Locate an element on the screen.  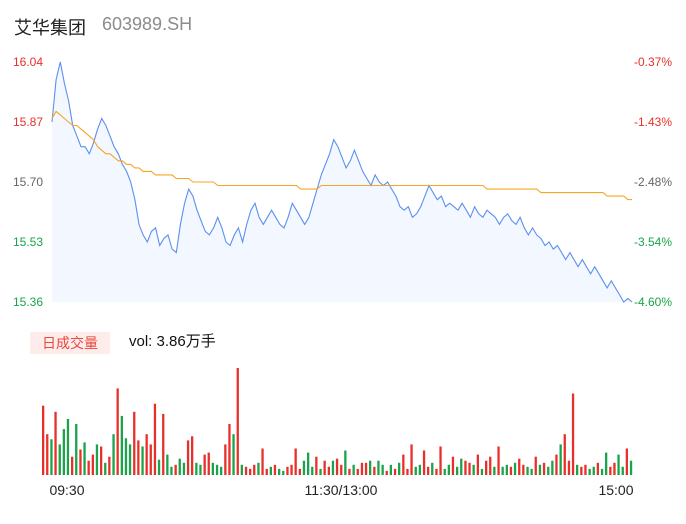
y-right-tick-label: -4.60% is located at coordinates (653, 302).